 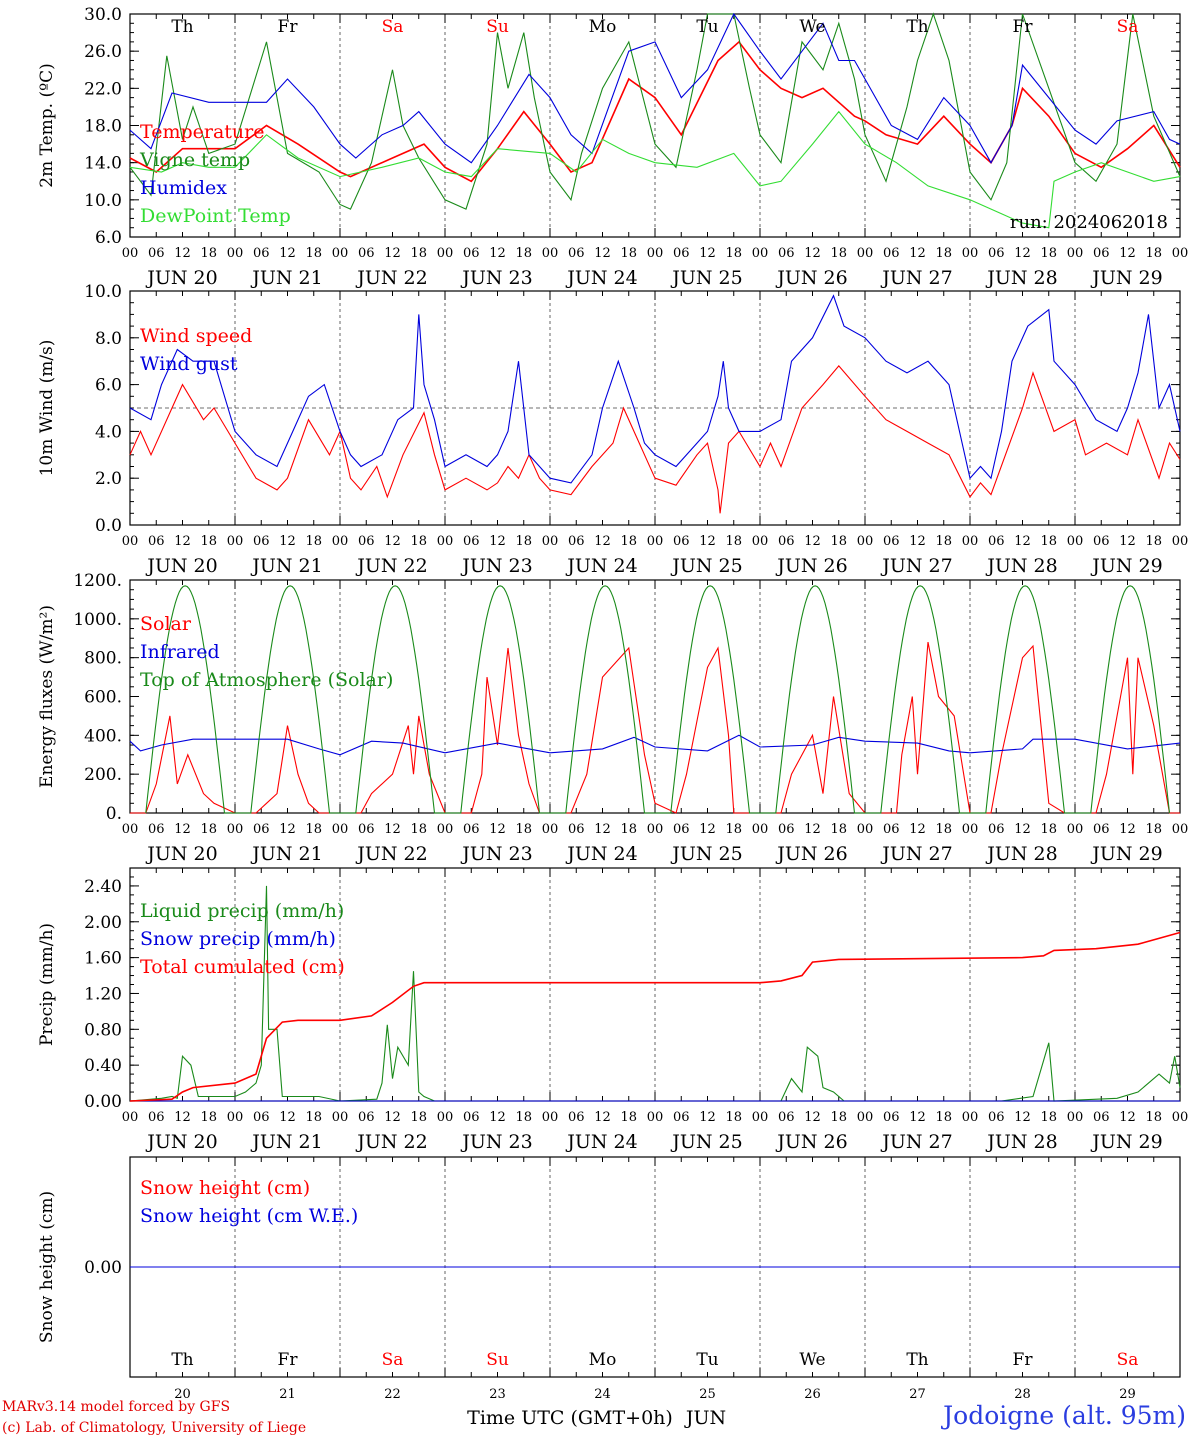 What do you see at coordinates (202, 132) in the screenshot?
I see `legend-entry: Temperature` at bounding box center [202, 132].